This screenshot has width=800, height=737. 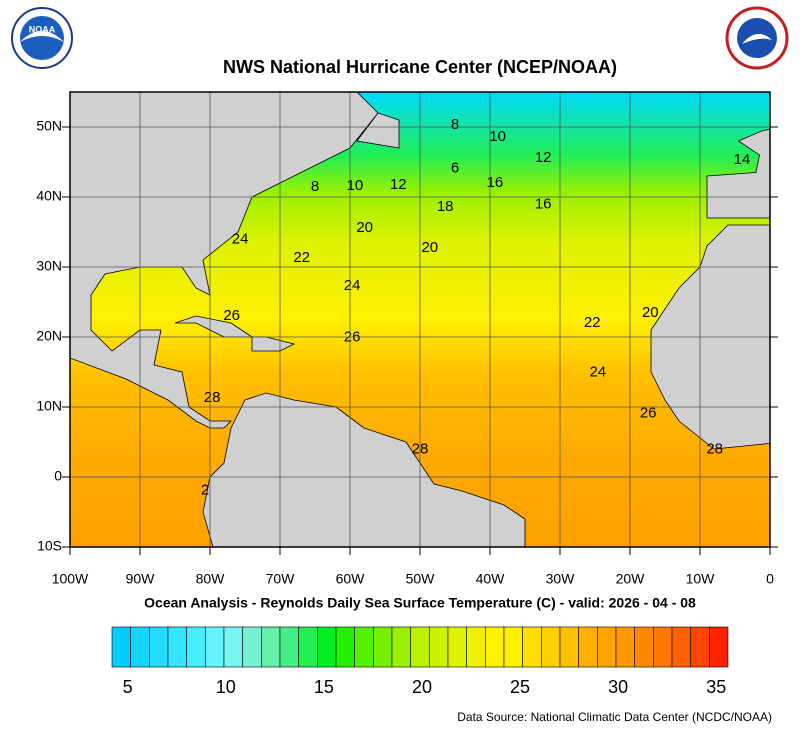 I want to click on colorbar-label: 5, so click(x=128, y=687).